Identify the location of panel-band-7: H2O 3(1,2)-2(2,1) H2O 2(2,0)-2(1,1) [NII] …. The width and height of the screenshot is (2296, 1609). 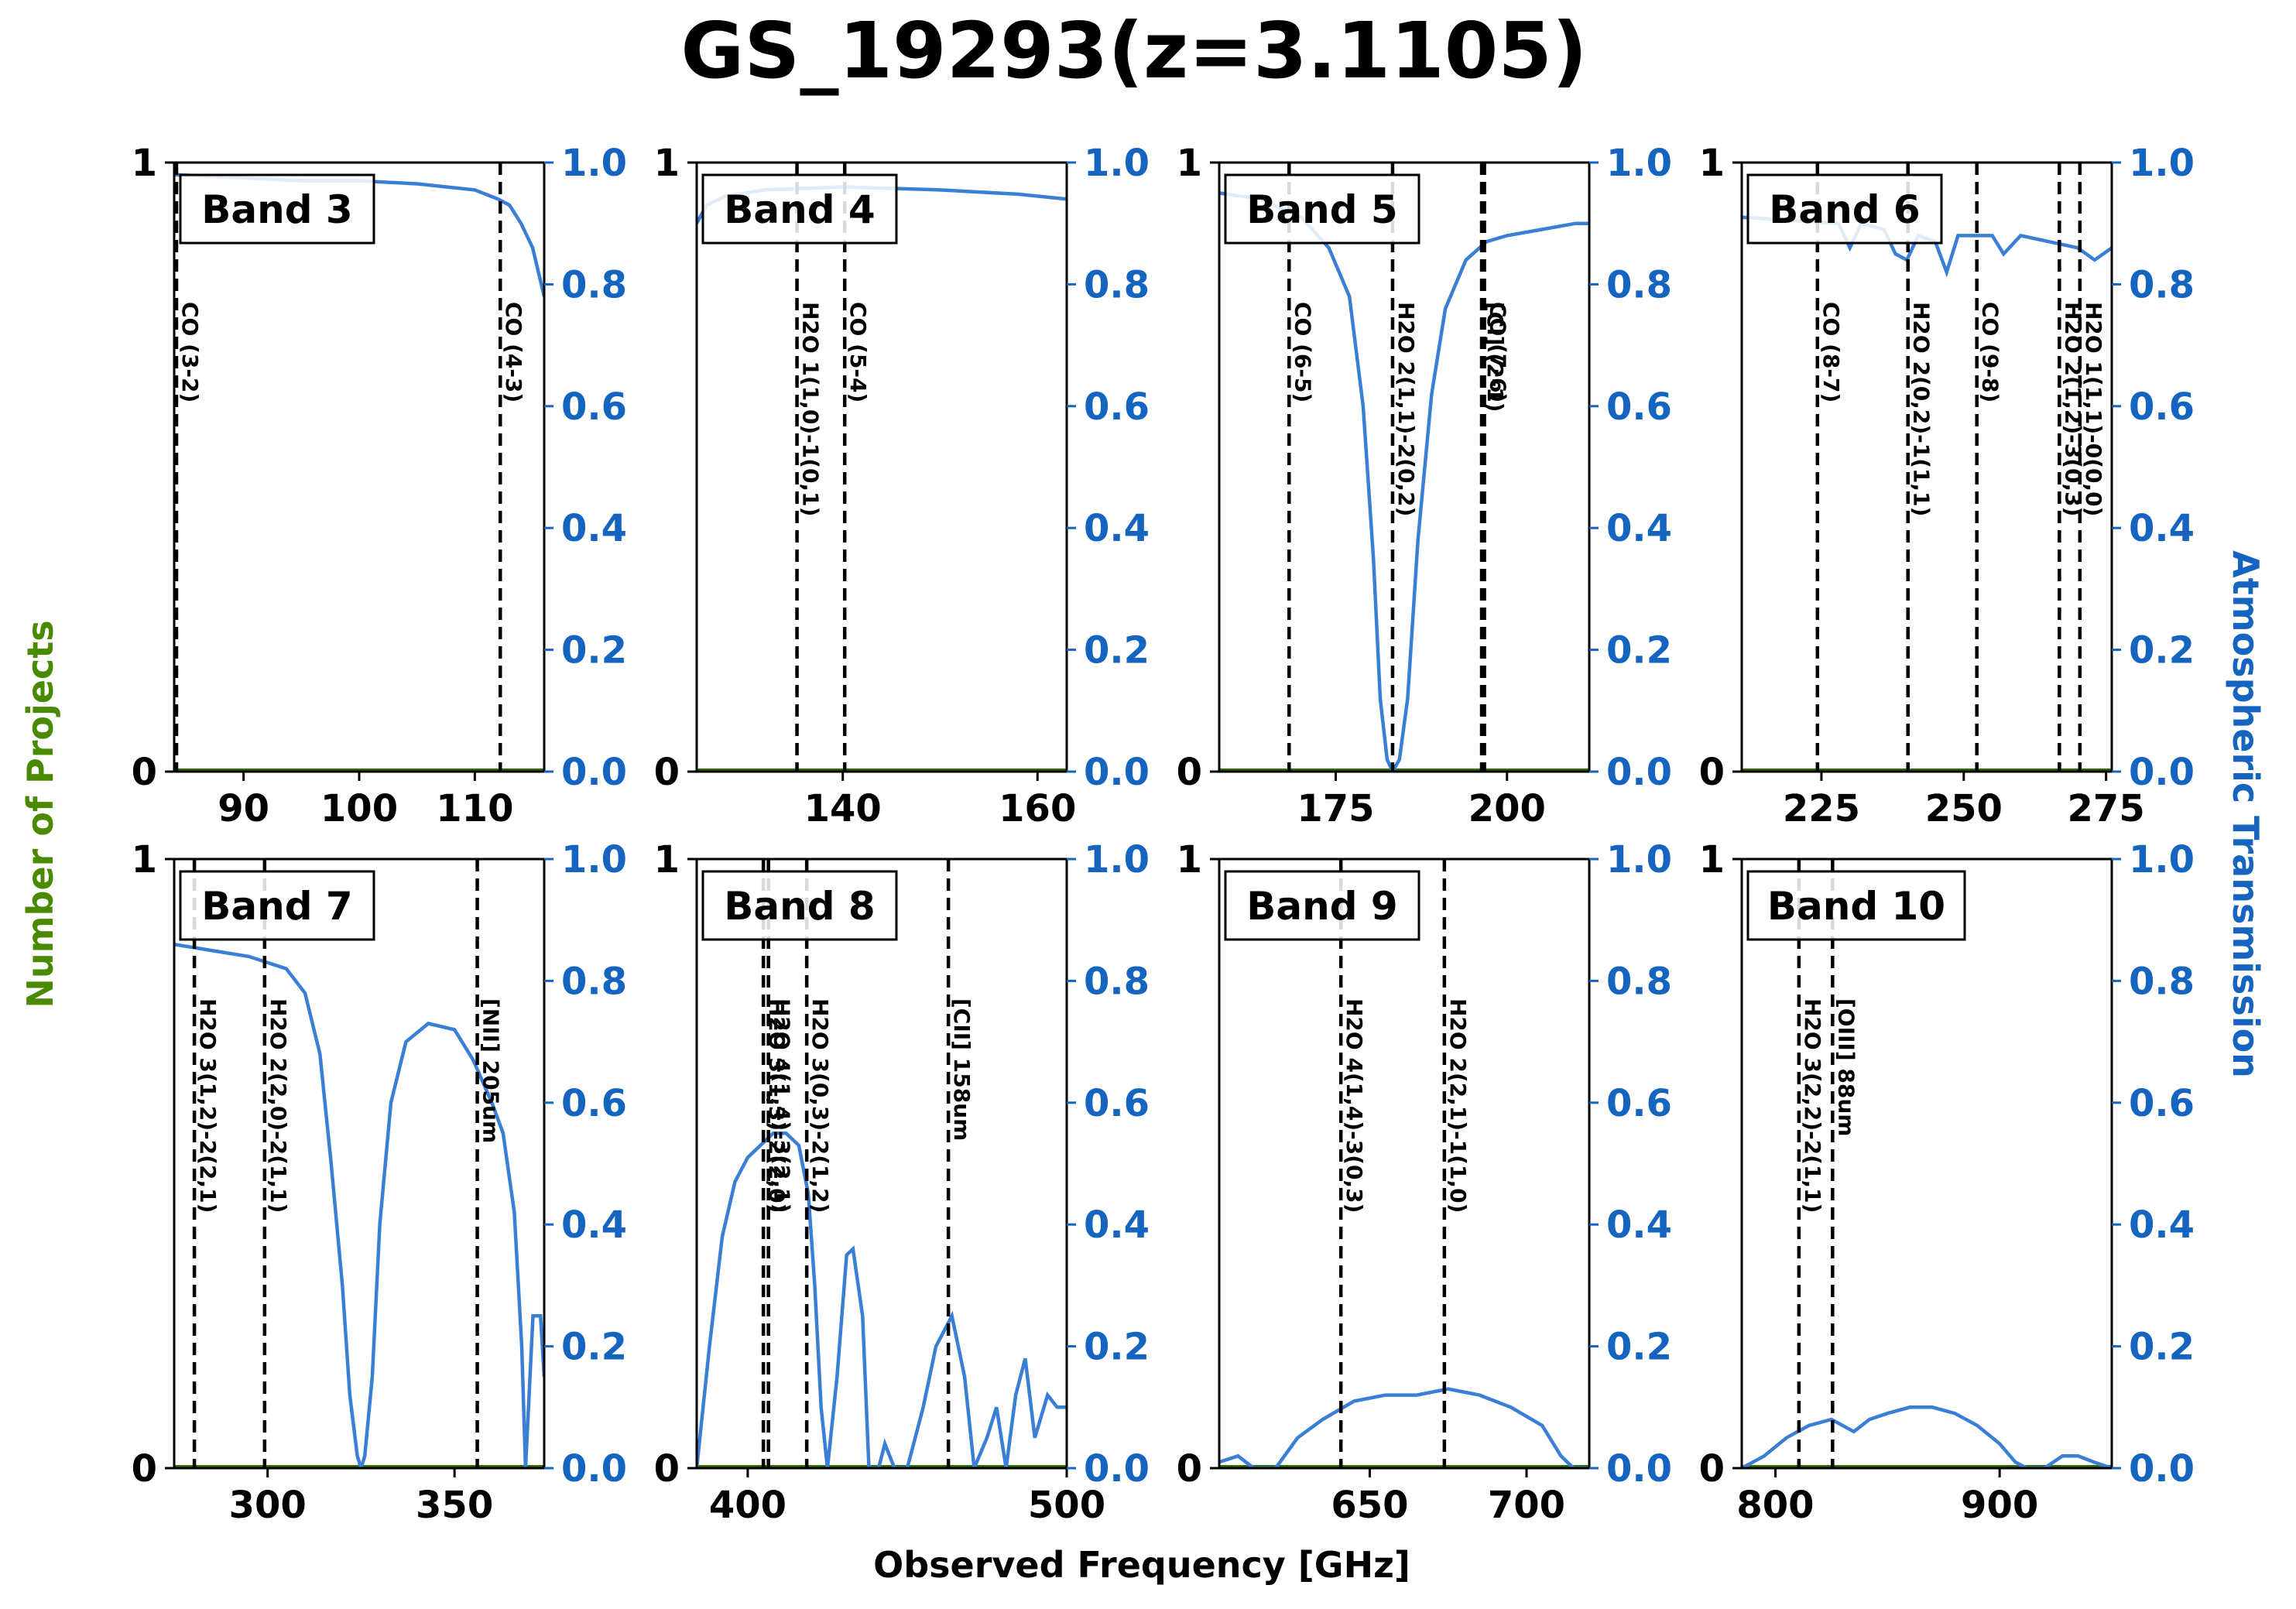
(379, 1182).